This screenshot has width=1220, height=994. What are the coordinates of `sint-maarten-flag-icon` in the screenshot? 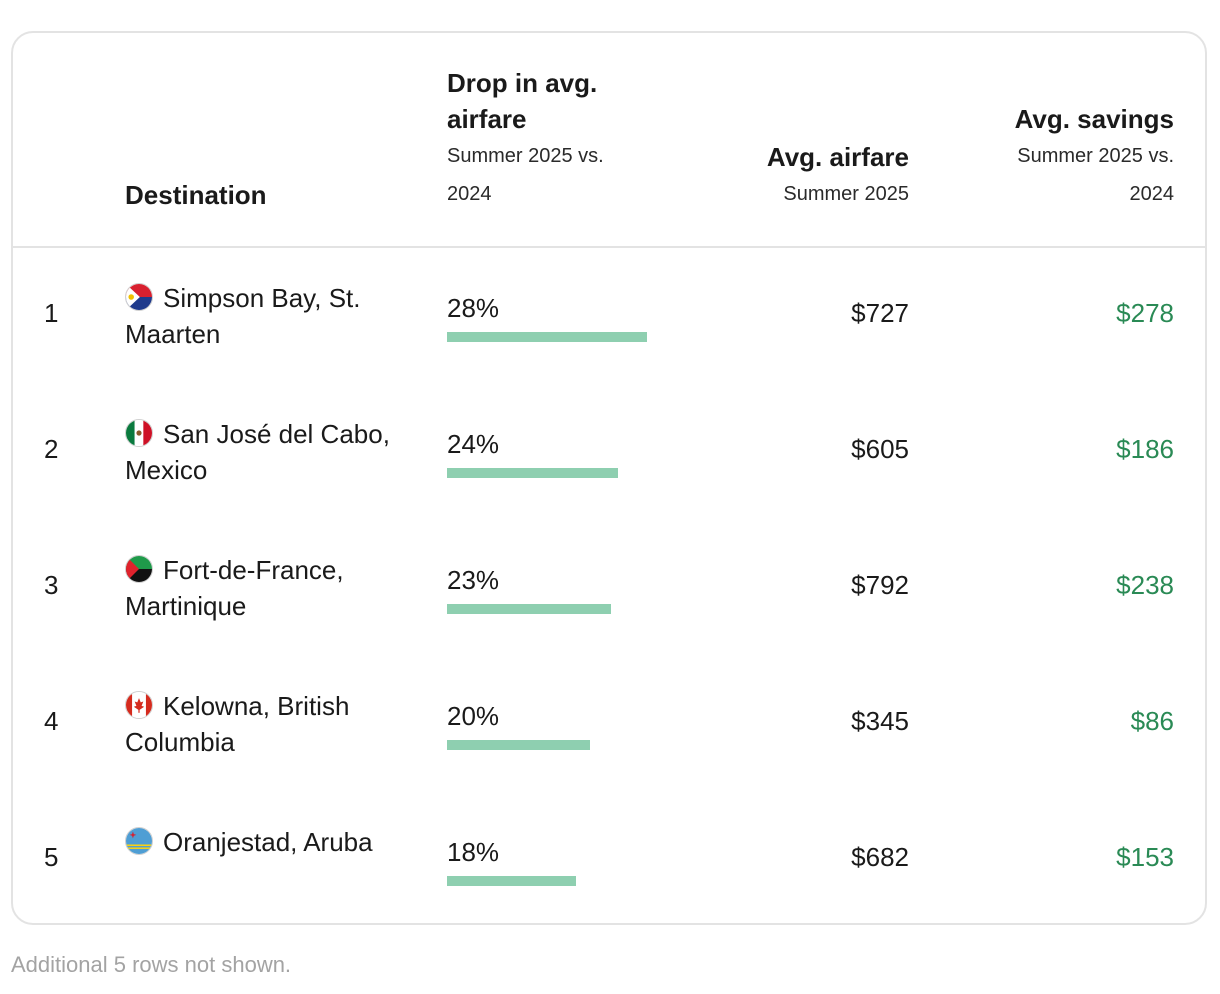 It's located at (139, 297).